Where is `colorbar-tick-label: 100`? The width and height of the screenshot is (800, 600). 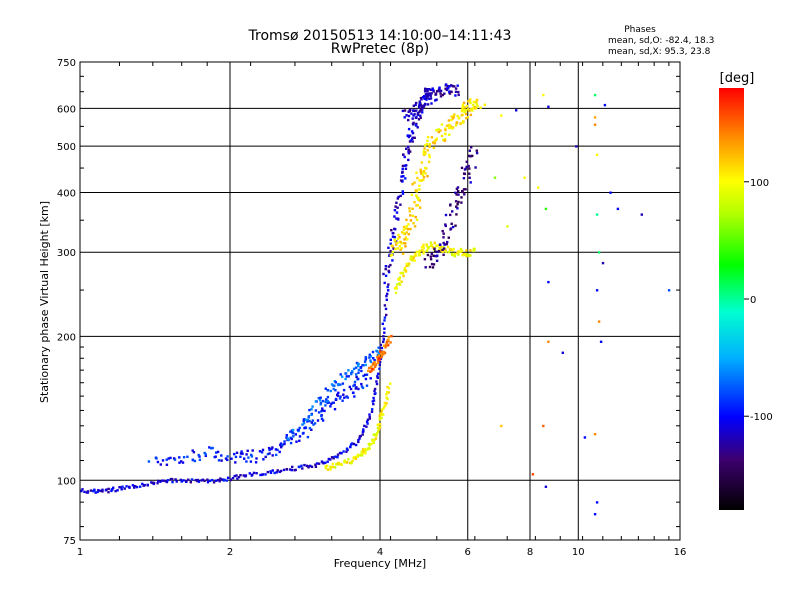
colorbar-tick-label: 100 is located at coordinates (759, 183).